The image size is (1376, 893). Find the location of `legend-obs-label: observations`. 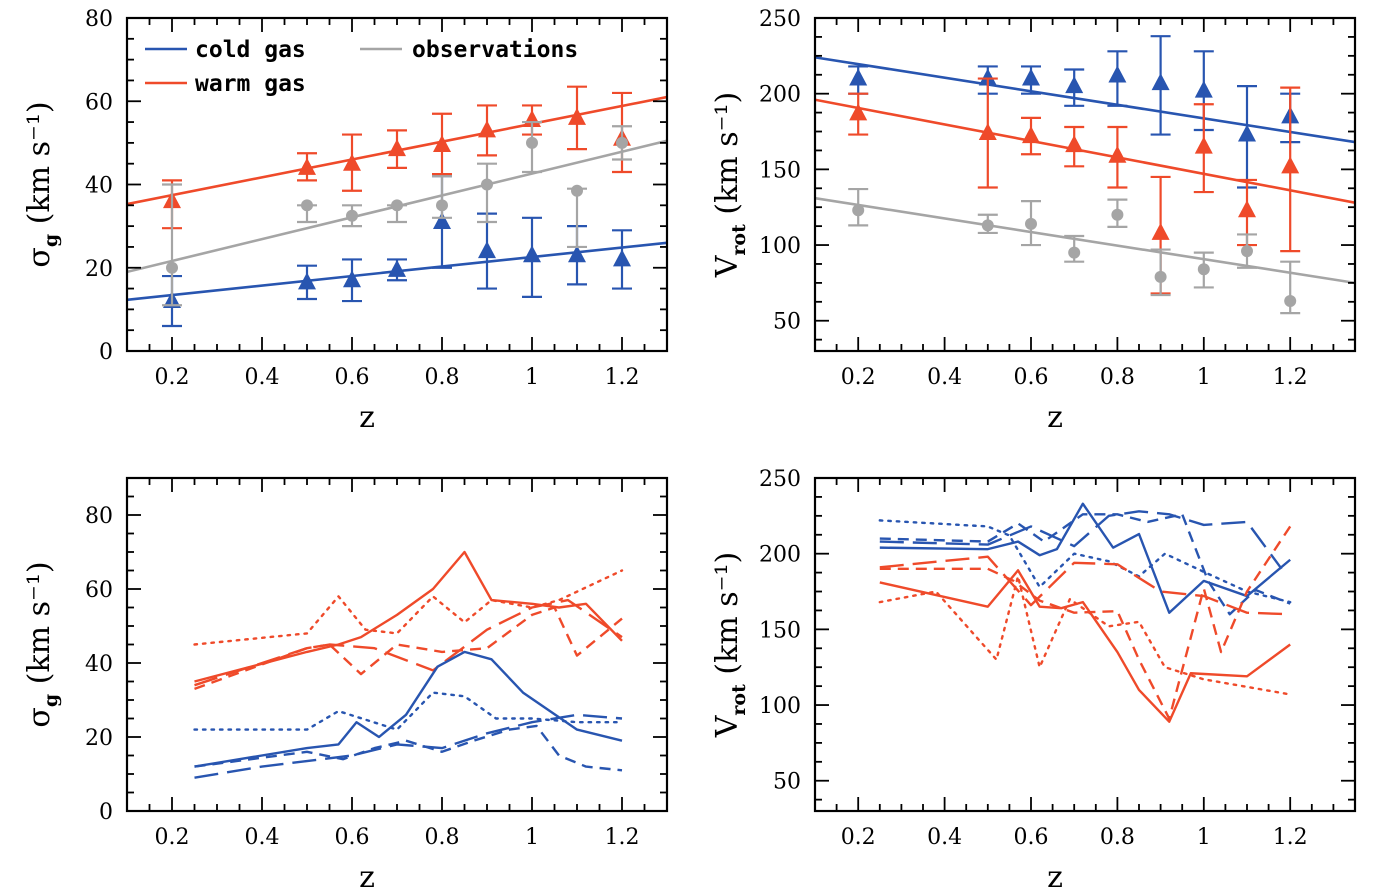

legend-obs-label: observations is located at coordinates (495, 50).